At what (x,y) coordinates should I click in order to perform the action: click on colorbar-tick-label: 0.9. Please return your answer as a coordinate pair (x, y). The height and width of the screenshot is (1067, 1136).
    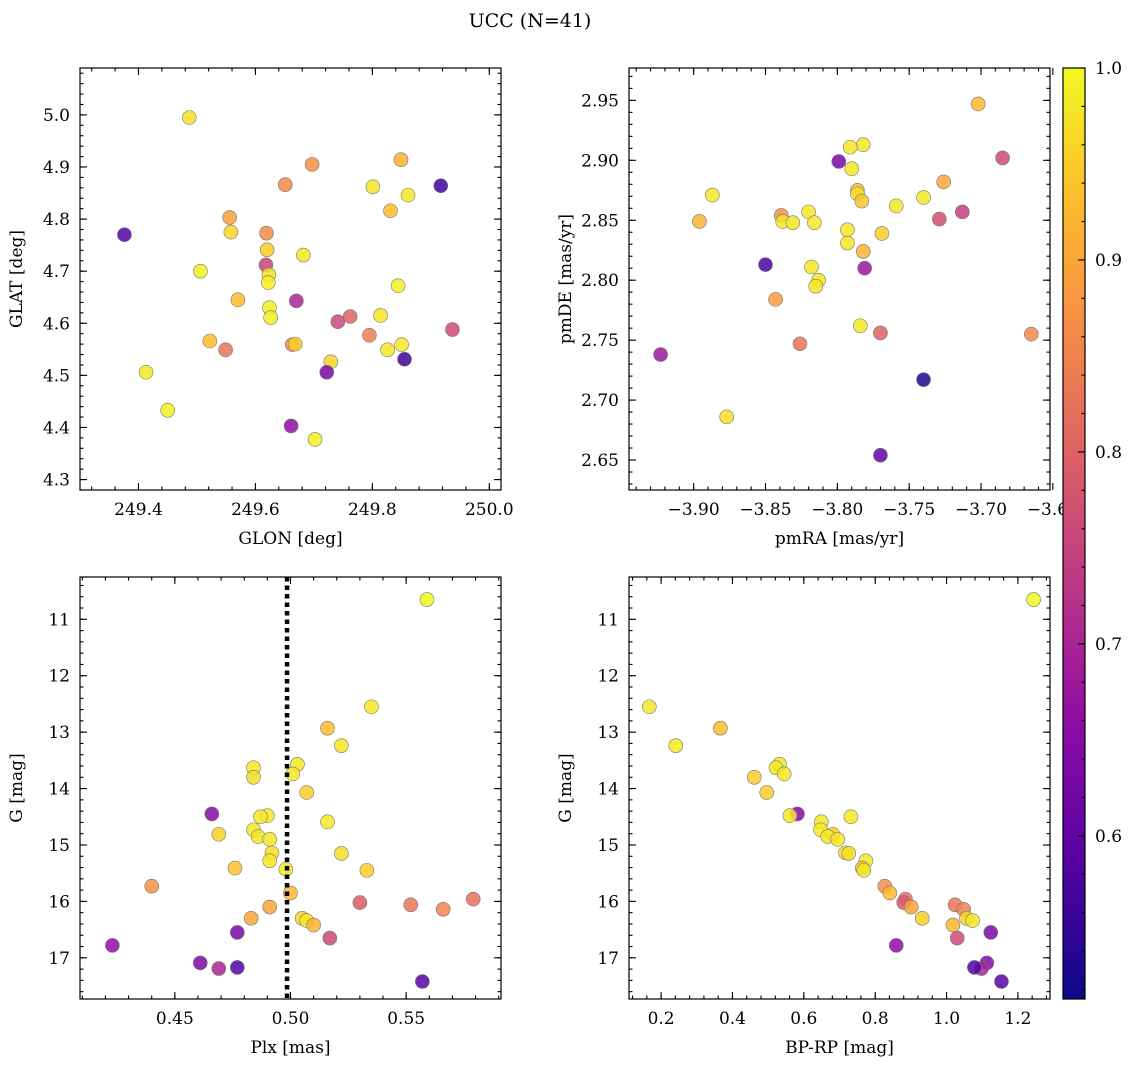
    Looking at the image, I should click on (1108, 261).